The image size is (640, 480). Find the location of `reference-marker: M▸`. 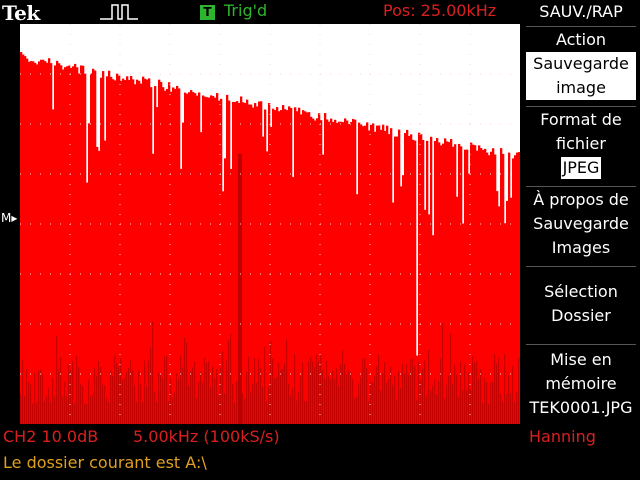

reference-marker: M▸ is located at coordinates (9, 218).